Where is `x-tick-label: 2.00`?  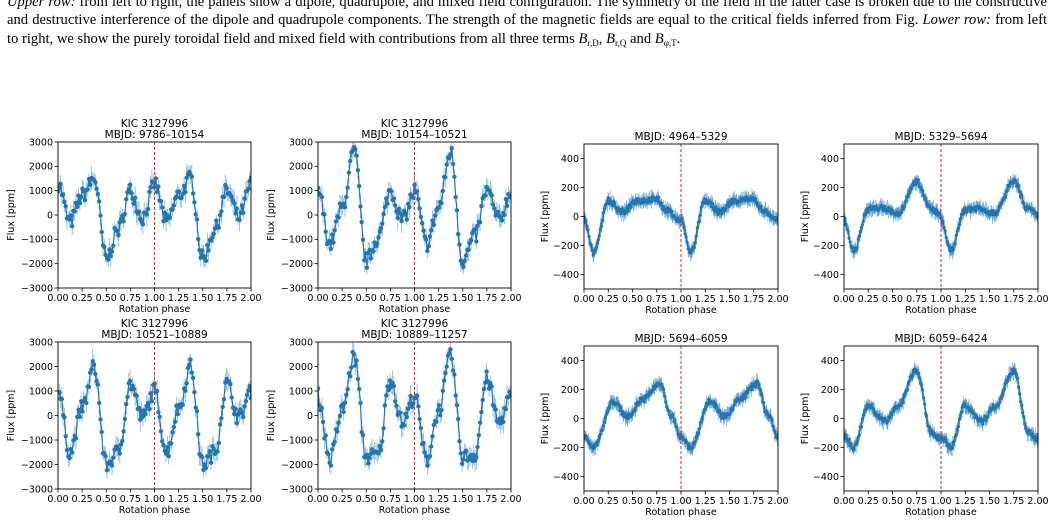
x-tick-label: 2.00 is located at coordinates (1037, 299).